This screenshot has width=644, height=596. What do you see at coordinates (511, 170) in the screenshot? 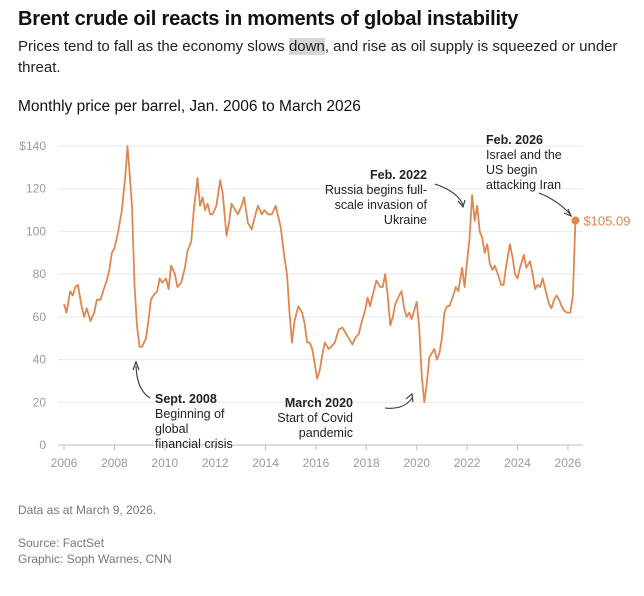
I see `annotation-text: US begin` at bounding box center [511, 170].